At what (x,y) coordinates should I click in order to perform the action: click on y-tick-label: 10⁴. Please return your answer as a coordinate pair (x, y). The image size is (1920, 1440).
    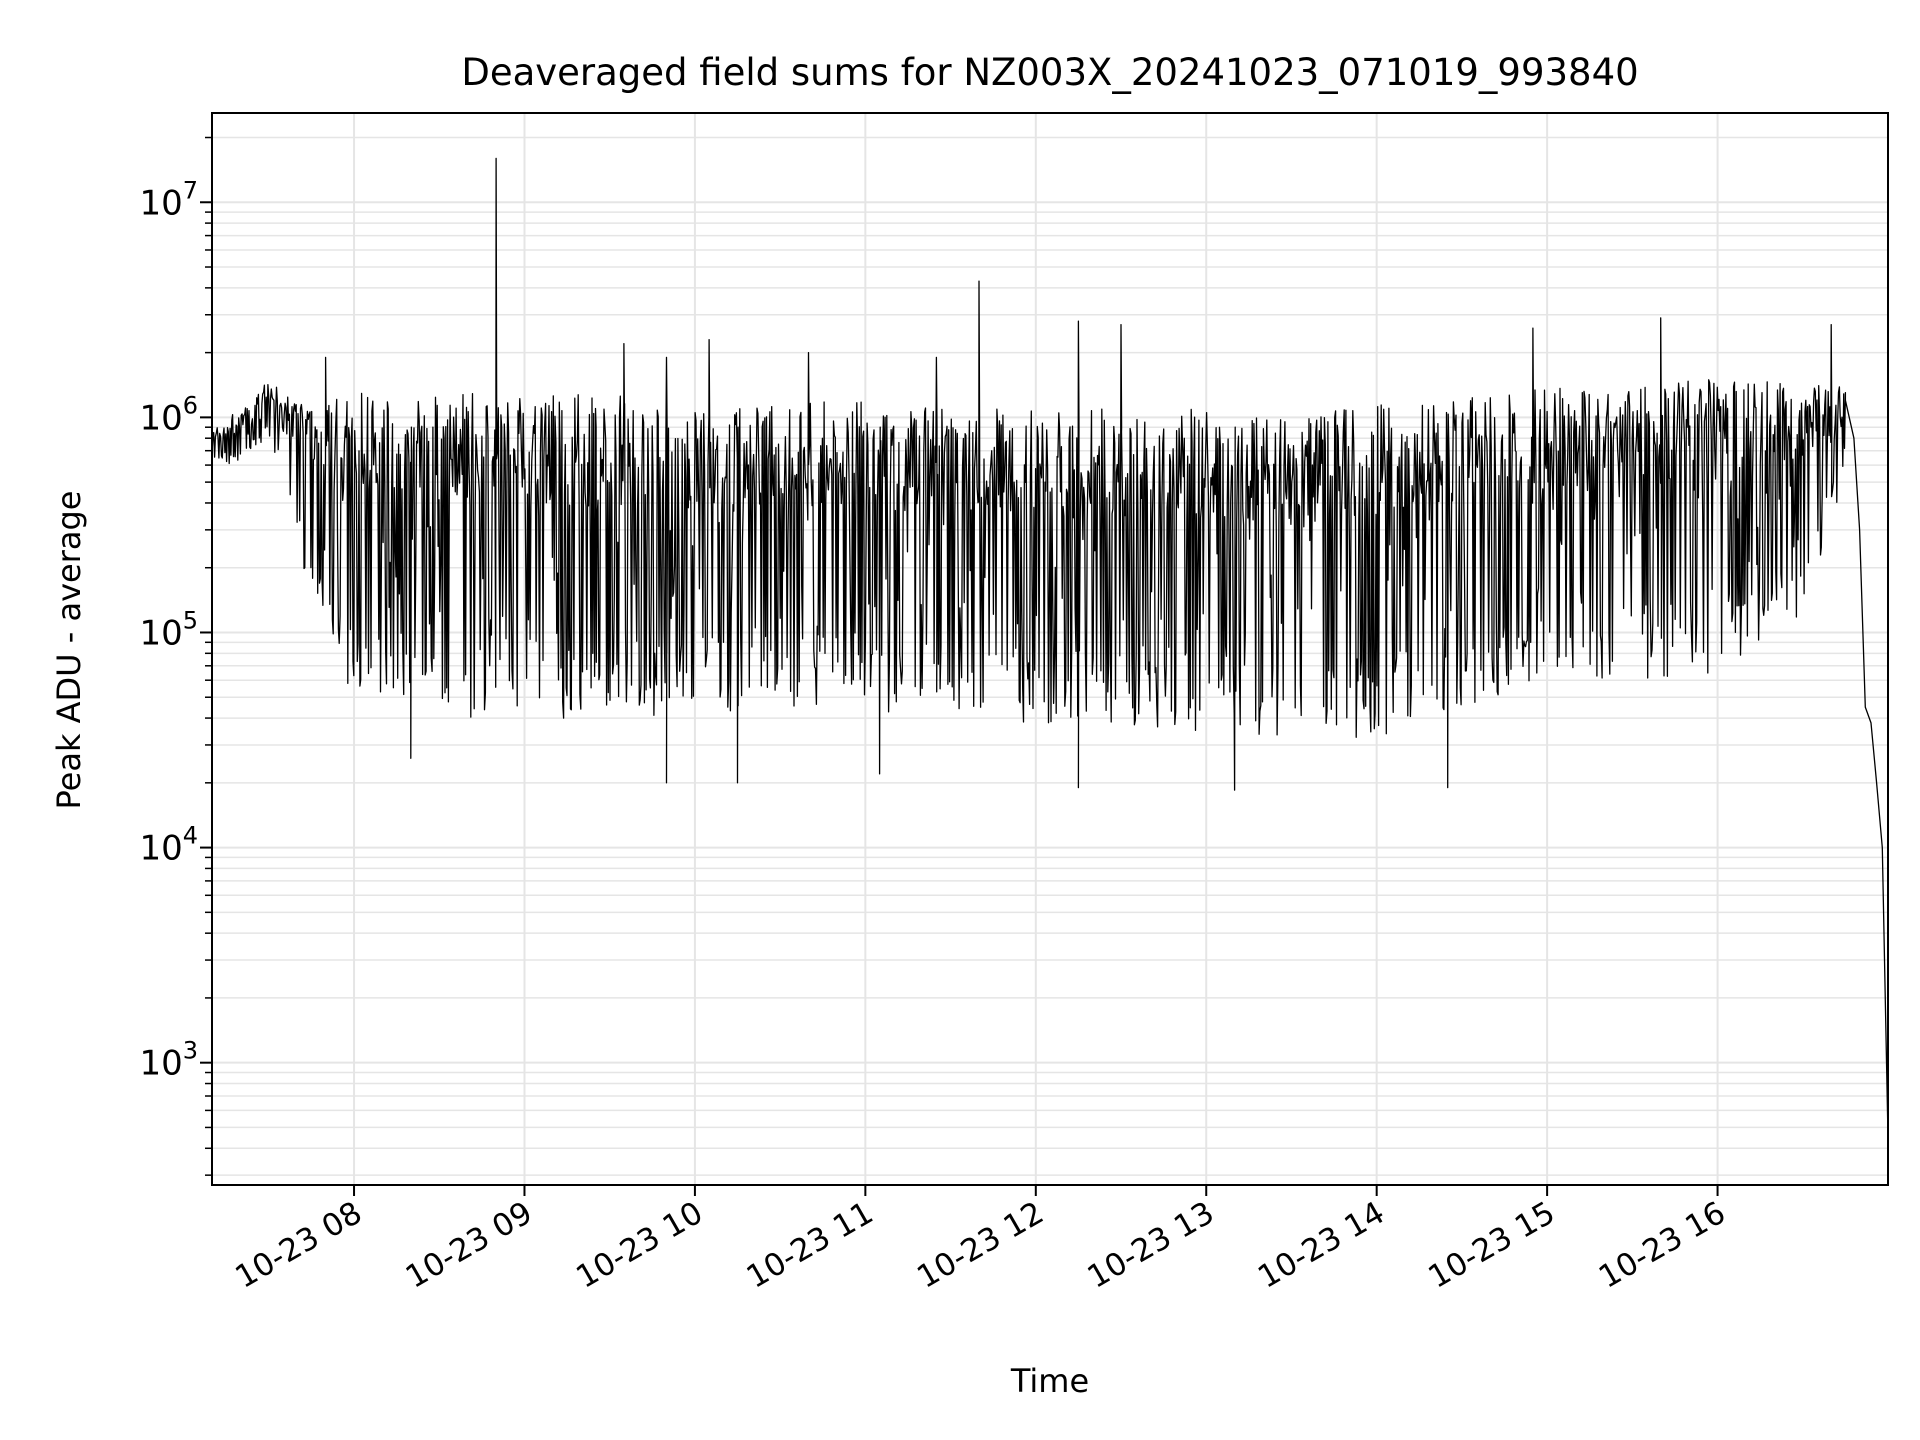
    Looking at the image, I should click on (168, 845).